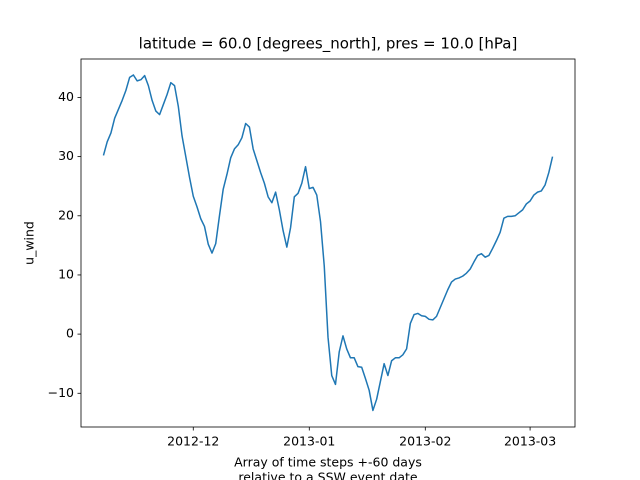 The image size is (640, 480). What do you see at coordinates (309, 441) in the screenshot?
I see `x-tick-label: 2013-01` at bounding box center [309, 441].